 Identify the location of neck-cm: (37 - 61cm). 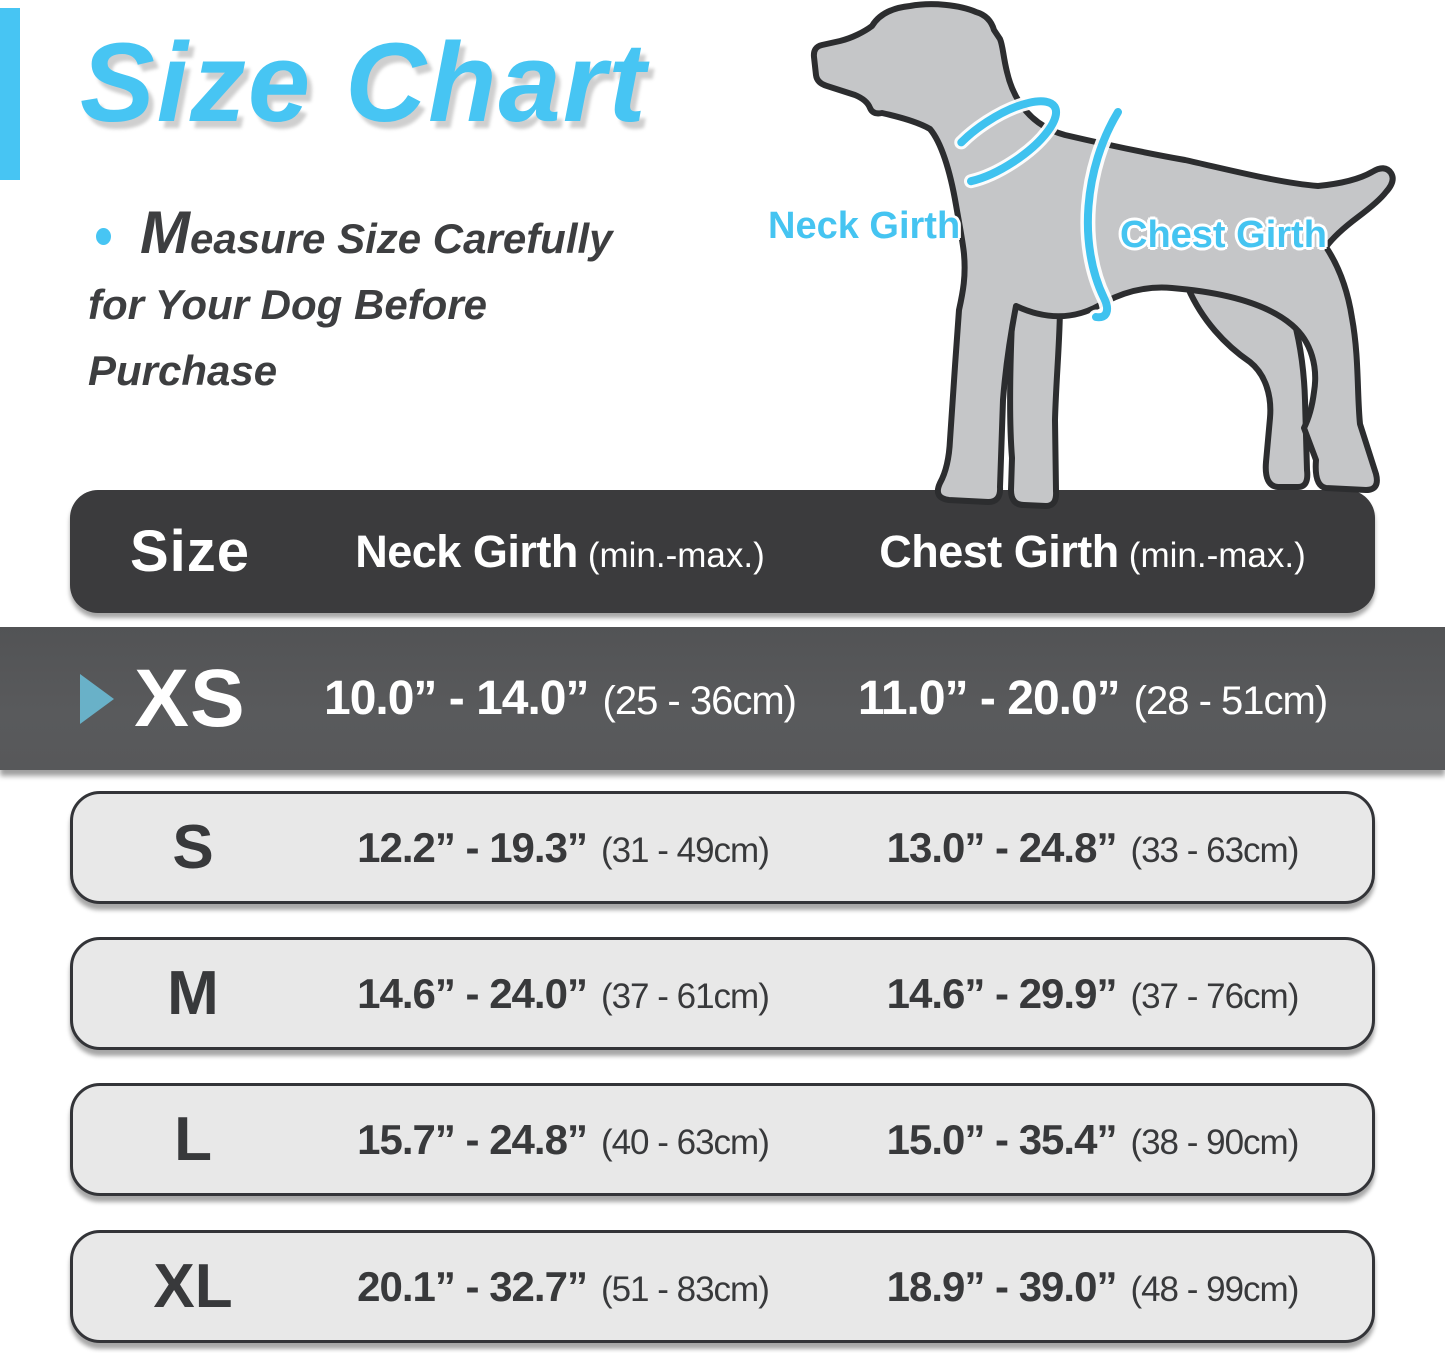
(685, 996).